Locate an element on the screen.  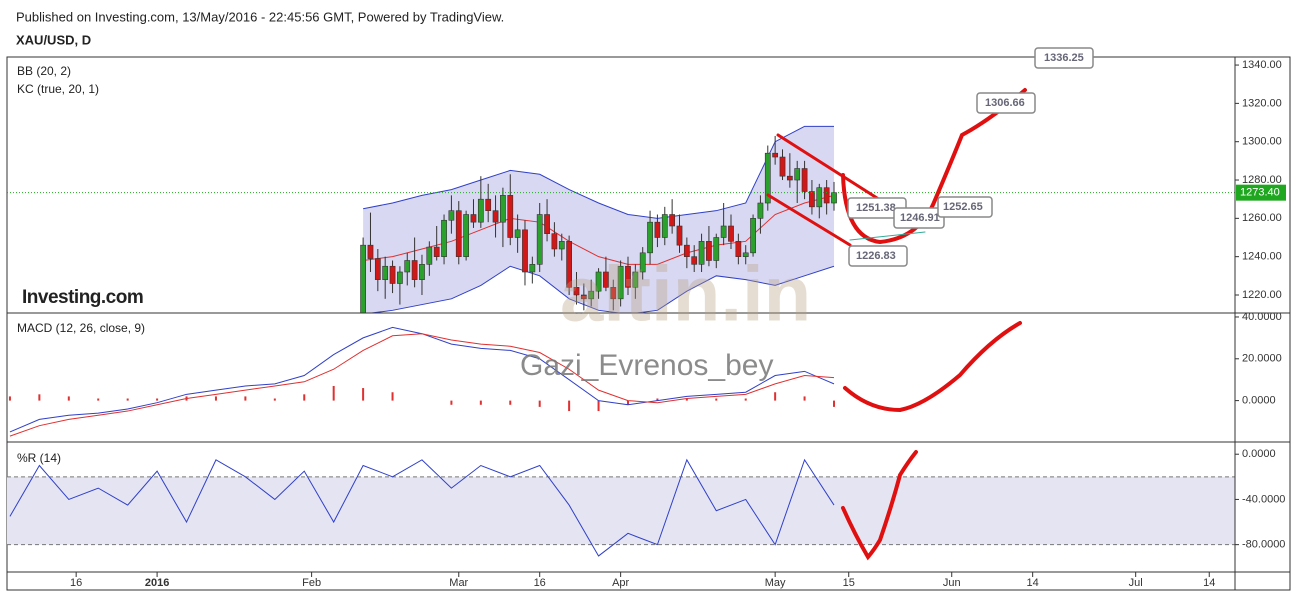
watermark: Gazi_Evrenos_bey is located at coordinates (646, 365).